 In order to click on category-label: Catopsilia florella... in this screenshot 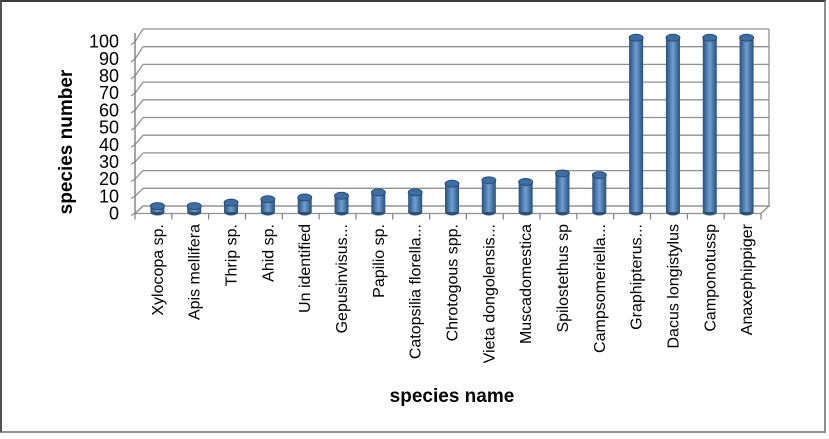, I will do `click(416, 291)`.